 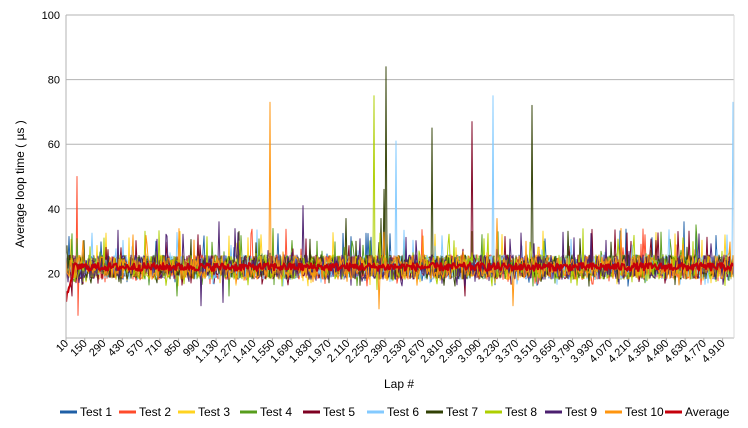 I want to click on legend-item: Test 6, so click(x=393, y=412).